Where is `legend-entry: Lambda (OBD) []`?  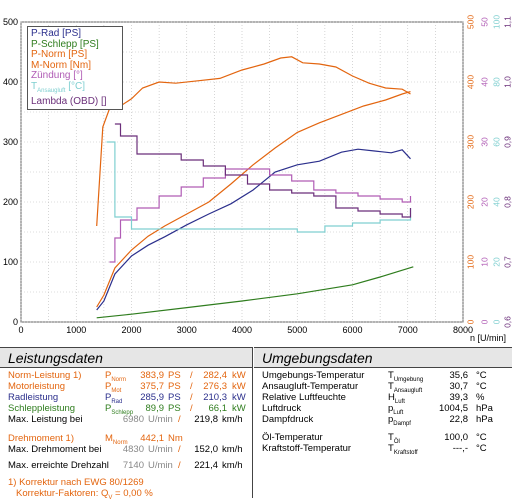 legend-entry: Lambda (OBD) [] is located at coordinates (69, 101).